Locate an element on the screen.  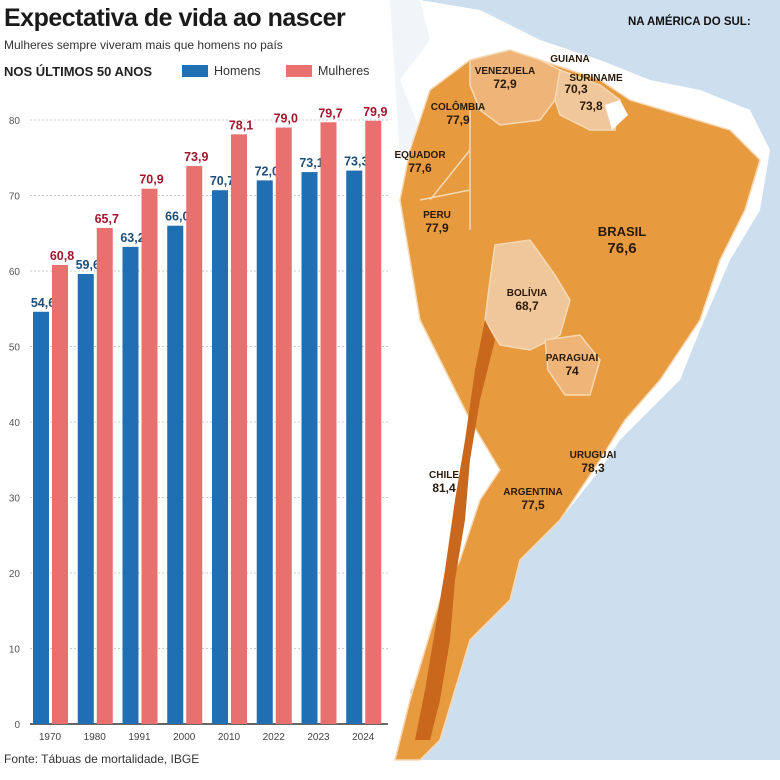
country-name: CHILE is located at coordinates (444, 475).